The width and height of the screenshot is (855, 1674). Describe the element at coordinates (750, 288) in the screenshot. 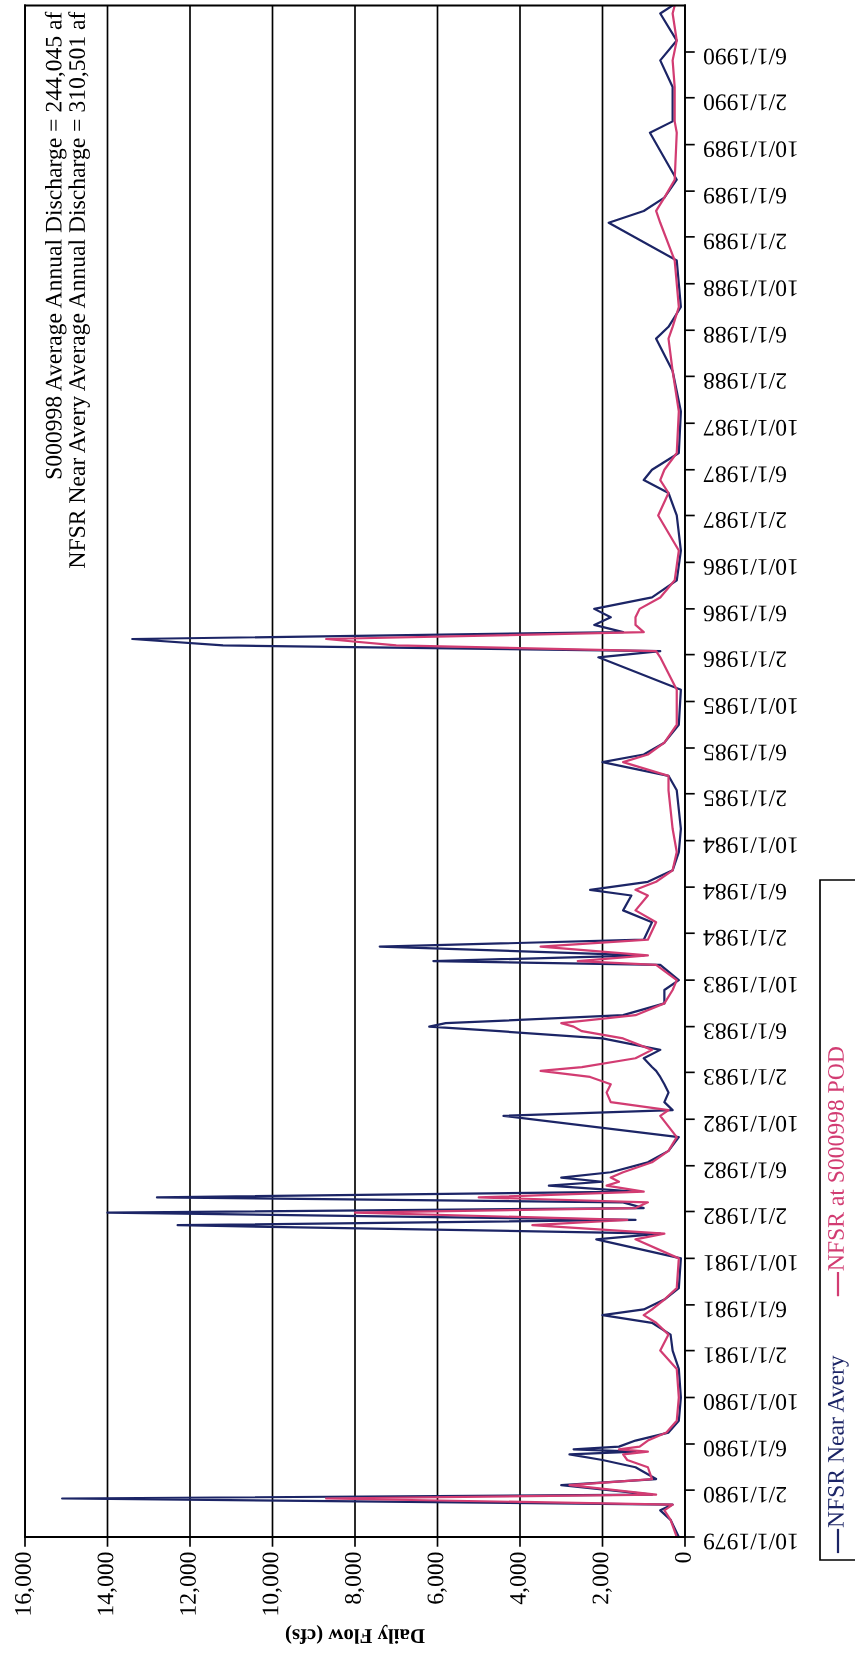

I see `y-tick-label: 10/1/1988` at that location.